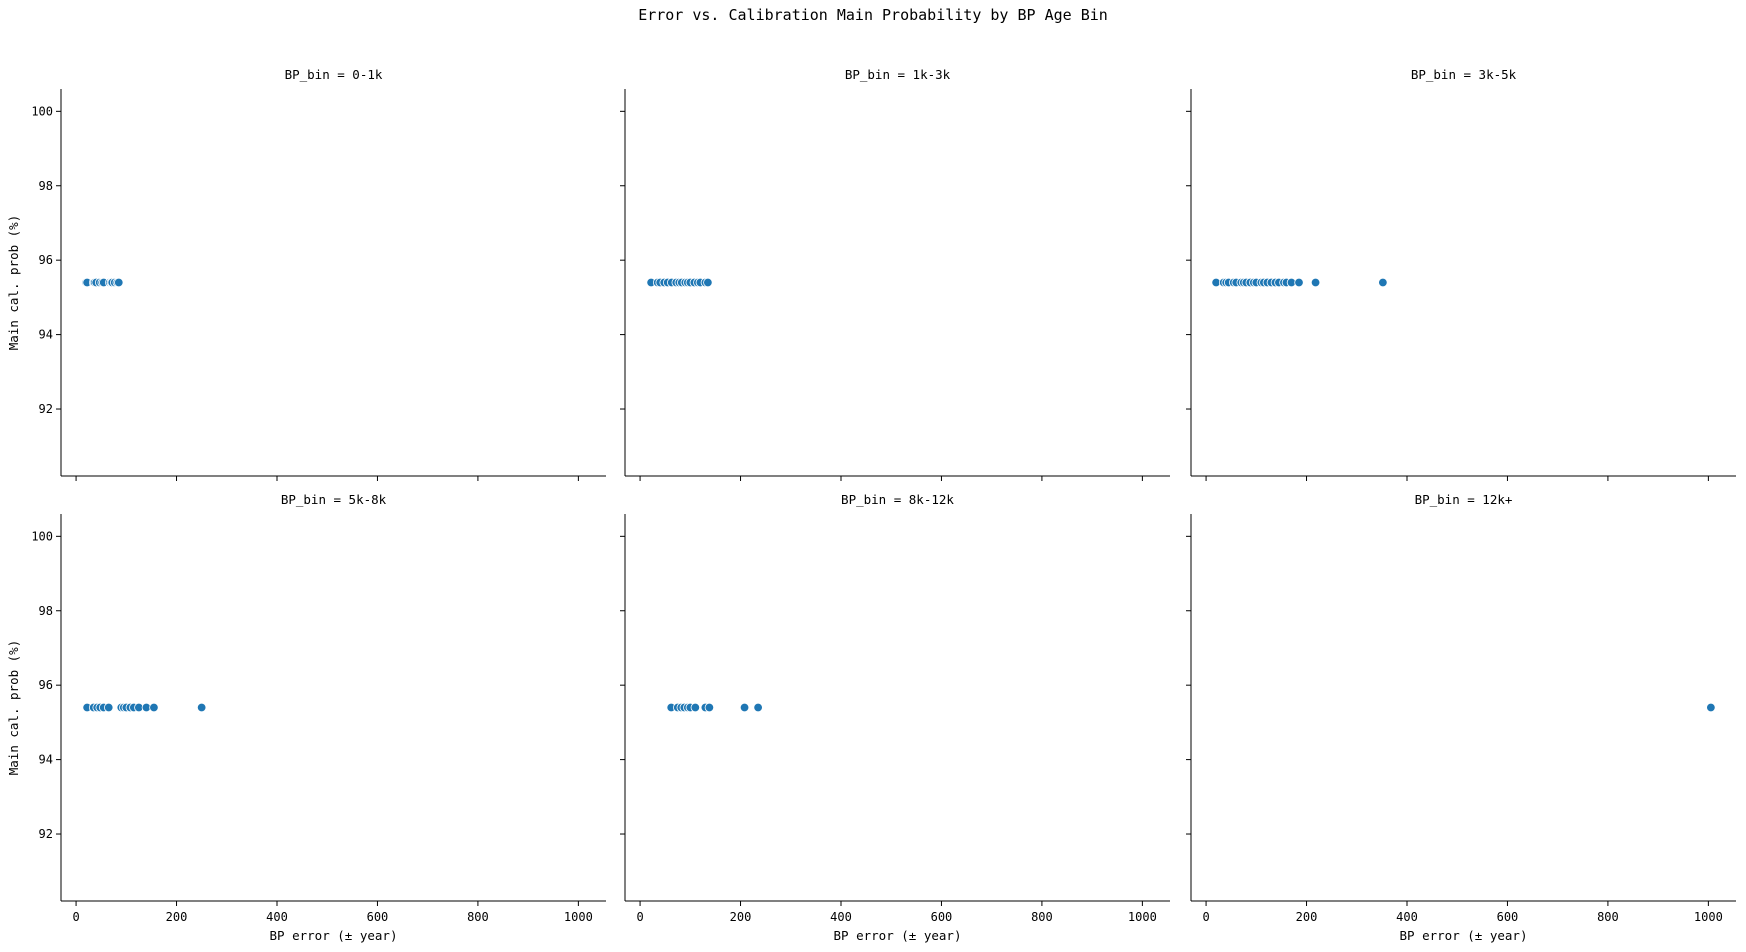 The height and width of the screenshot is (952, 1746). I want to click on facet-title: BP_bin = 1k-3k, so click(898, 74).